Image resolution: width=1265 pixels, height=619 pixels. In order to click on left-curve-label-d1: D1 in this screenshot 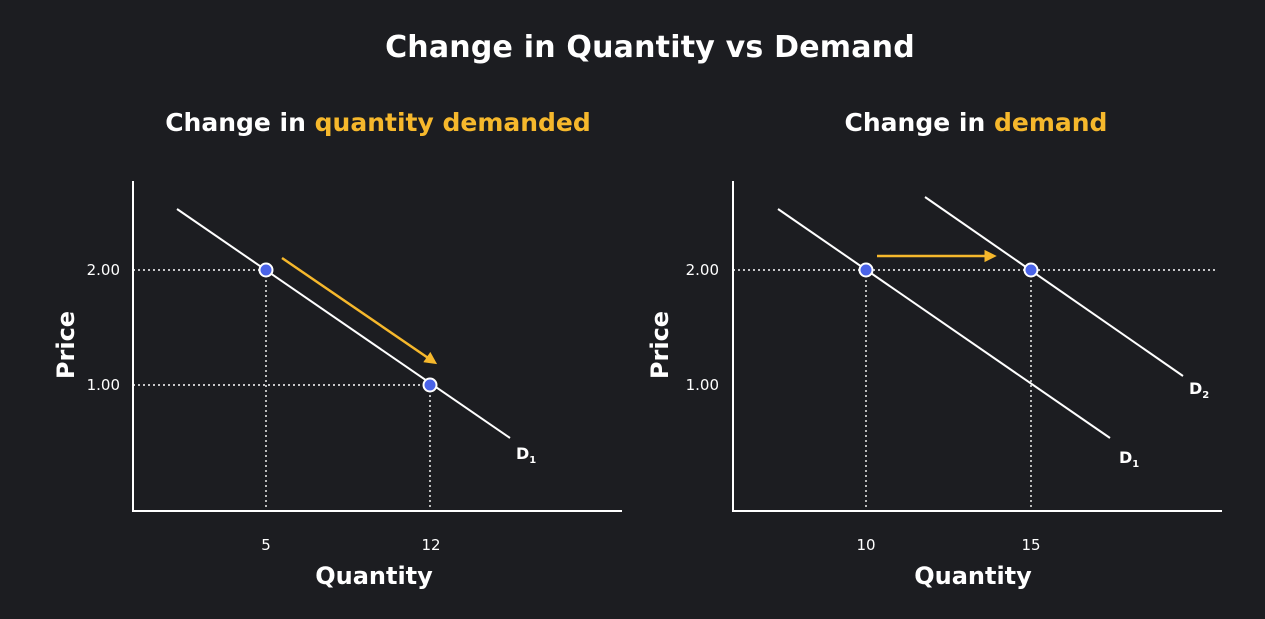, I will do `click(526, 455)`.